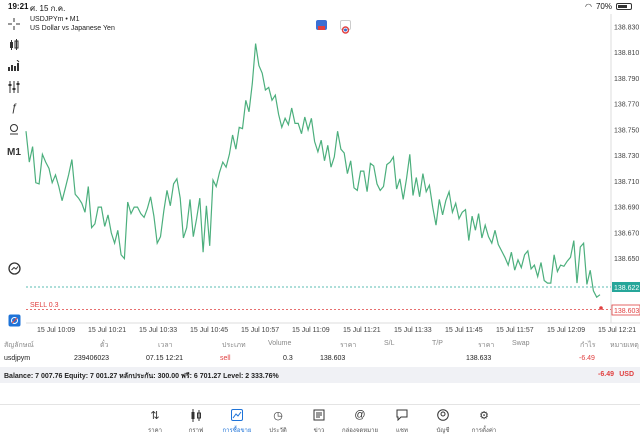 Image resolution: width=640 pixels, height=447 pixels. What do you see at coordinates (626, 53) in the screenshot?
I see `y-tick-label: 138.810` at bounding box center [626, 53].